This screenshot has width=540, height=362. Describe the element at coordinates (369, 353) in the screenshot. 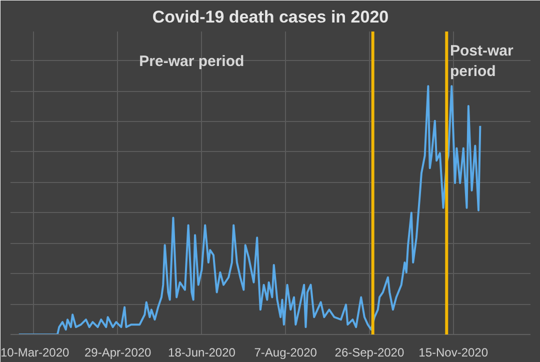

I see `x-tick-label: 26-Sep-2020` at that location.